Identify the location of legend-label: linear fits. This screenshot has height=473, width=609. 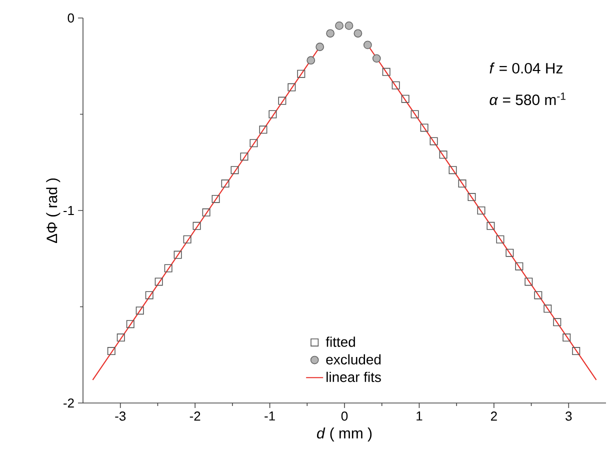
(353, 377).